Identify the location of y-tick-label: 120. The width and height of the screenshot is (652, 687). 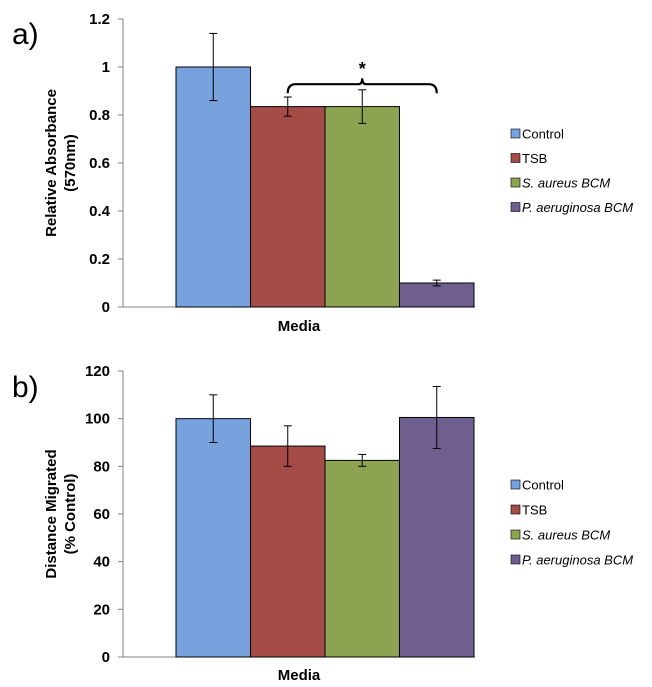
(97, 371).